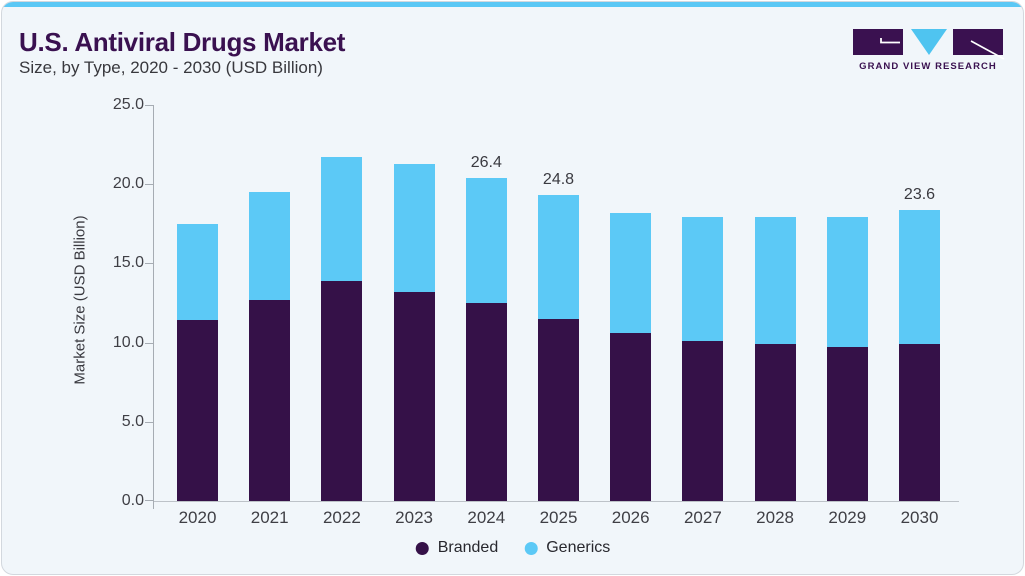 The height and width of the screenshot is (576, 1025). Describe the element at coordinates (512, 548) in the screenshot. I see `legend: Branded Generics` at that location.